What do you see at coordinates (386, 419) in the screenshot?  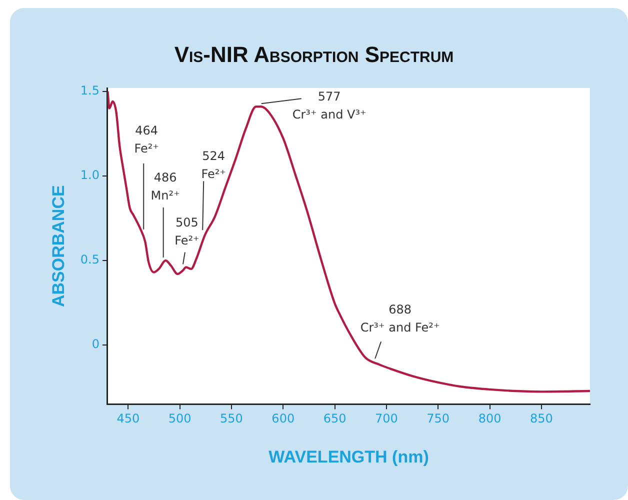 I see `x-tick-label: 700` at bounding box center [386, 419].